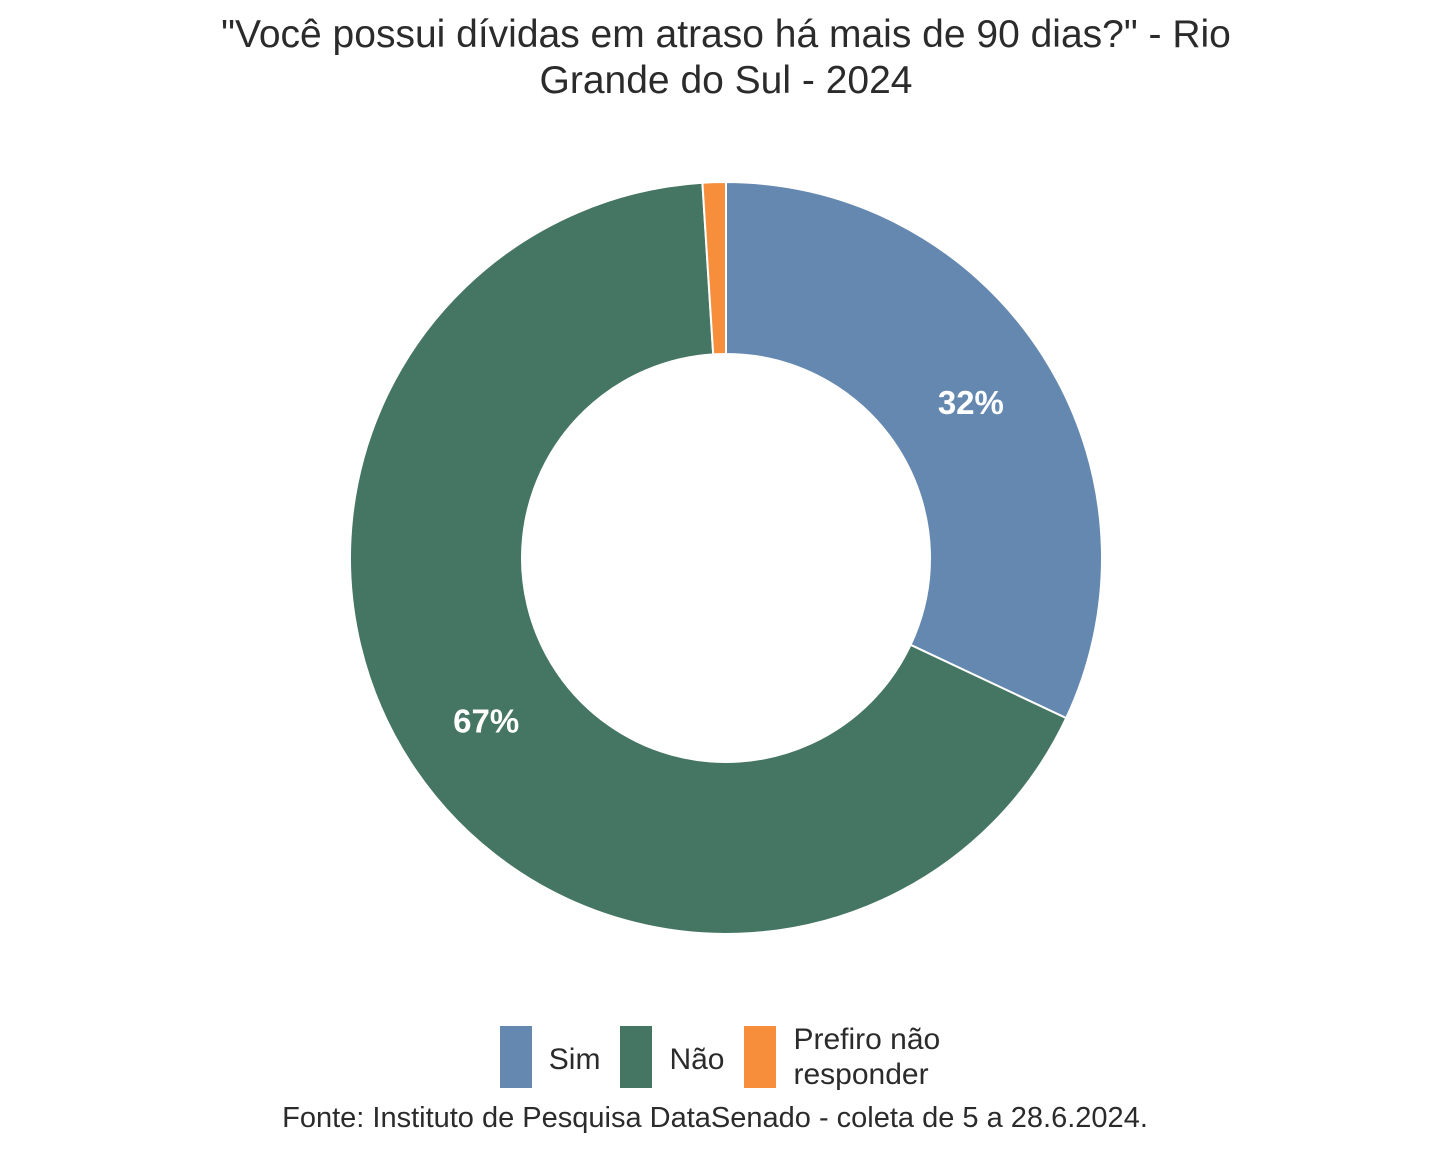 The image size is (1440, 1152). I want to click on legend-item-sim: Sim, so click(550, 1057).